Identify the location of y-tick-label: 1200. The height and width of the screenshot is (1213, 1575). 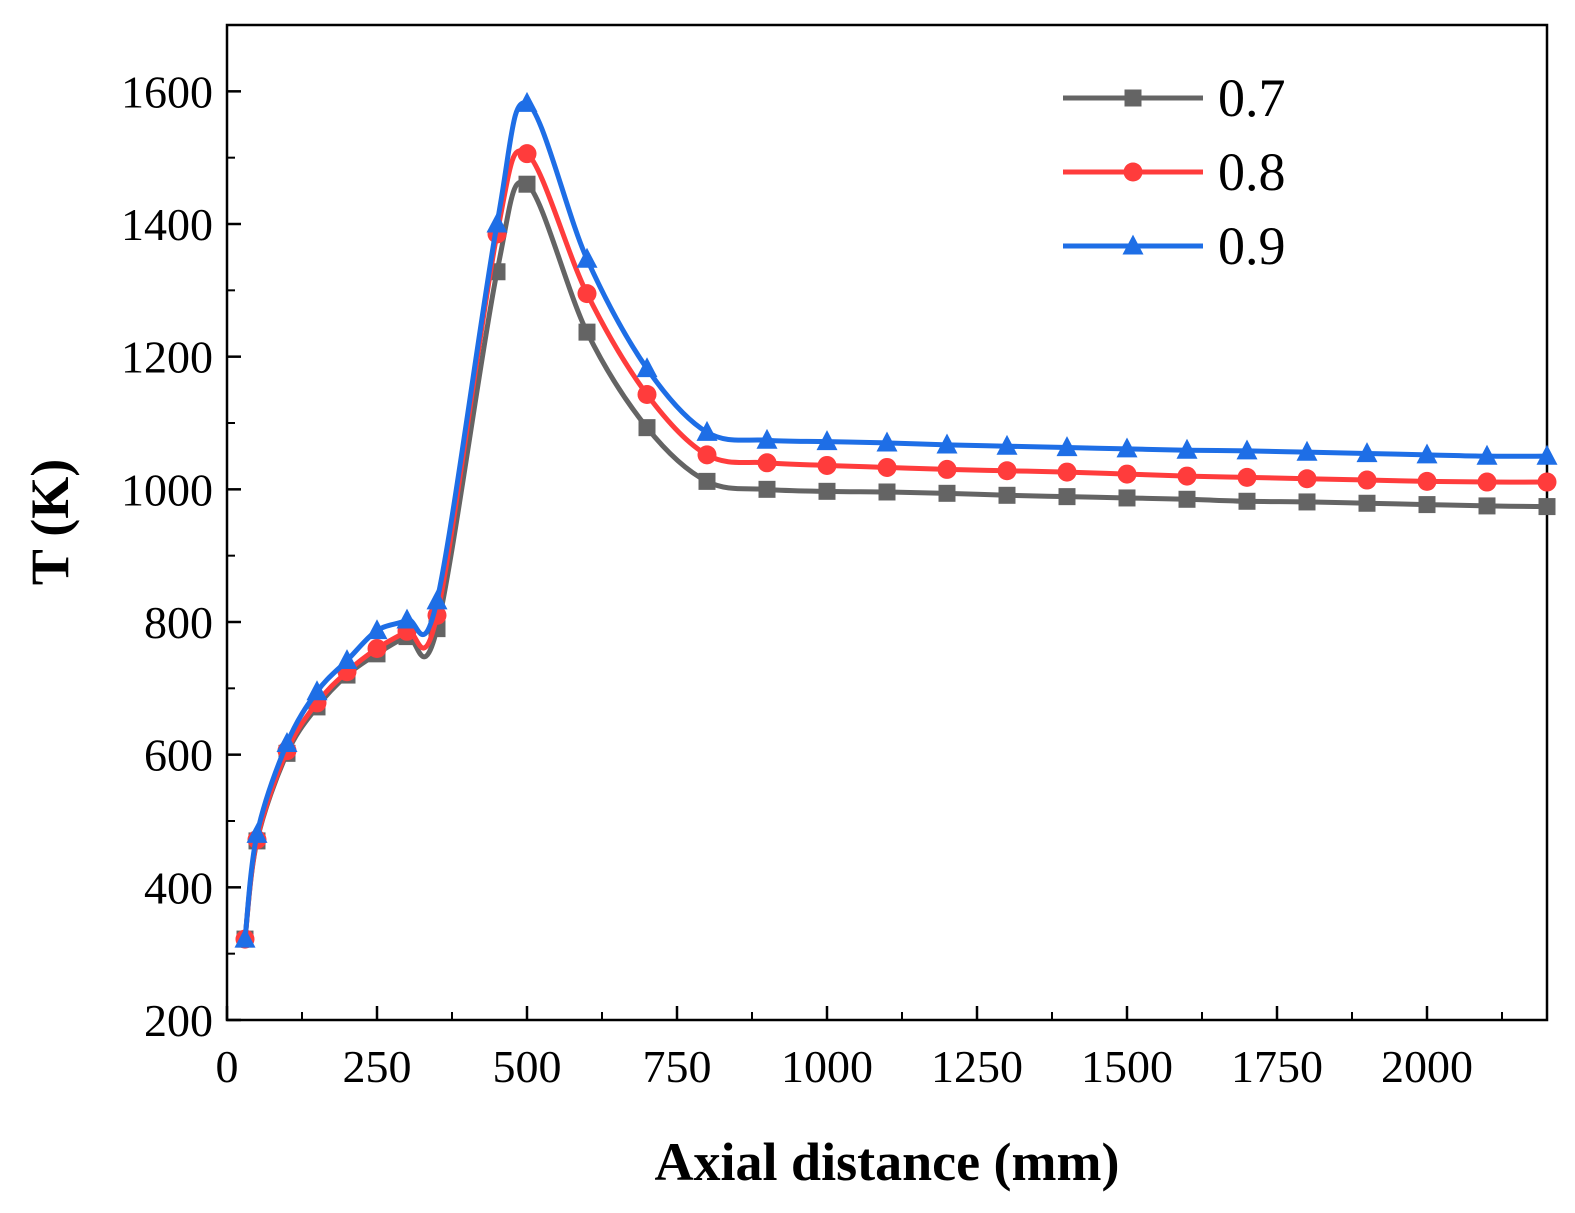
(167, 357).